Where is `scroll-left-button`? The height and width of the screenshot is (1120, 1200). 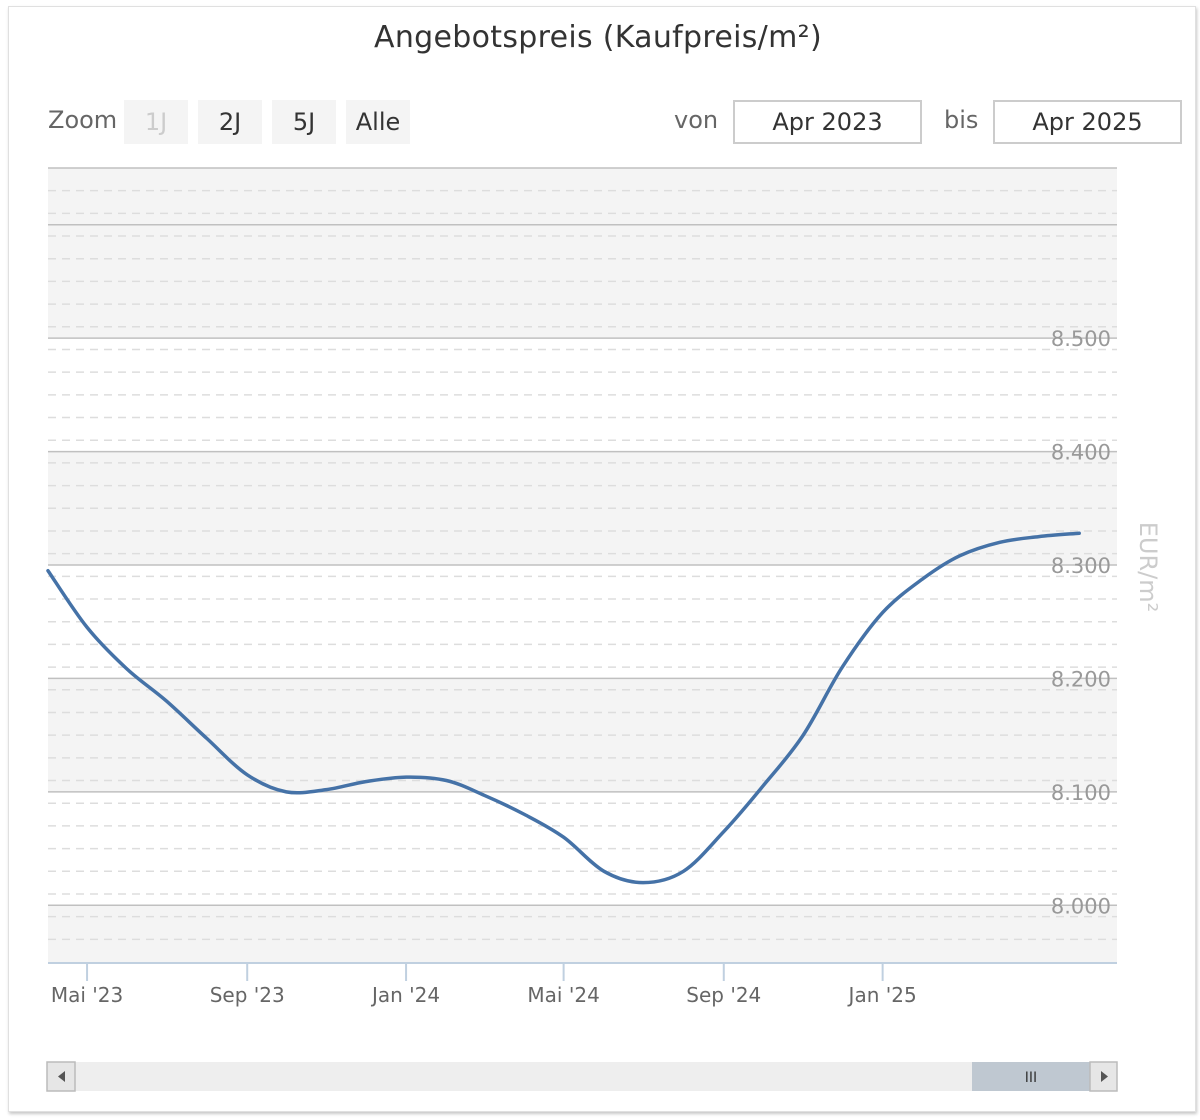 scroll-left-button is located at coordinates (61, 1076).